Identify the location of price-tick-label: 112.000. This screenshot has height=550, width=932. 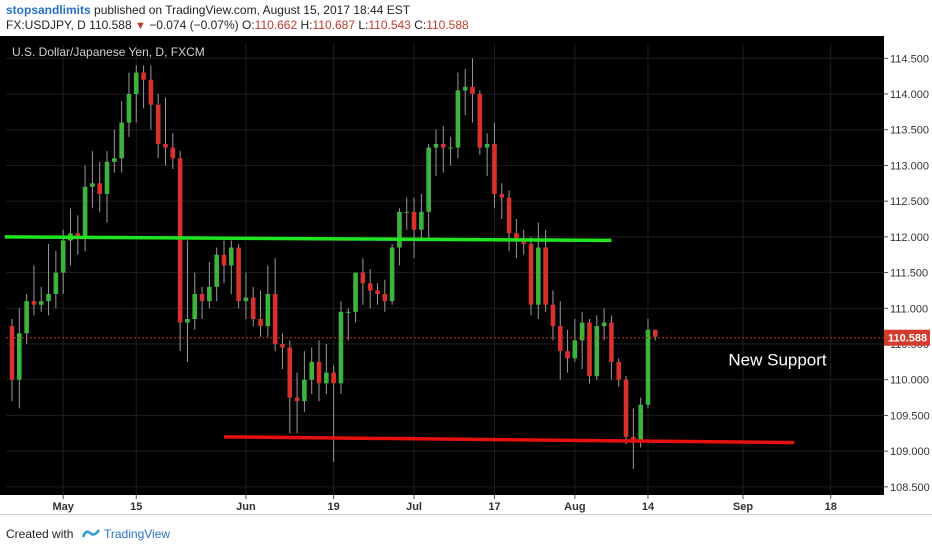
(909, 238).